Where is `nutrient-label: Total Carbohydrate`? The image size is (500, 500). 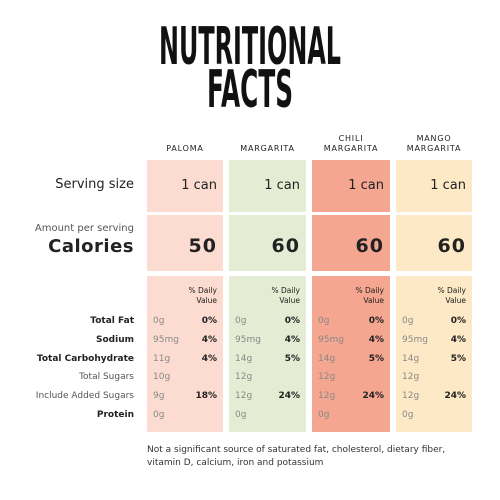 nutrient-label: Total Carbohydrate is located at coordinates (85, 358).